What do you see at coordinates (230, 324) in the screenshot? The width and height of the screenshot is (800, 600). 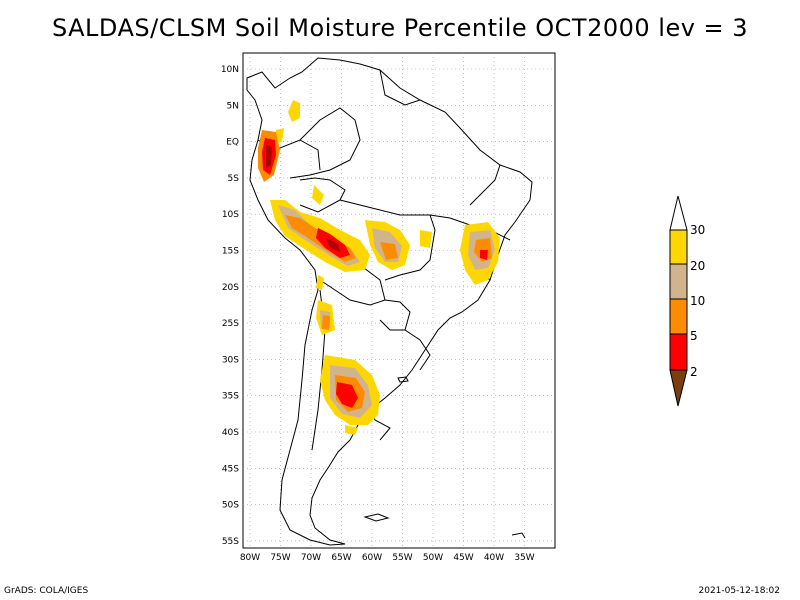 I see `lat-label: 25S` at bounding box center [230, 324].